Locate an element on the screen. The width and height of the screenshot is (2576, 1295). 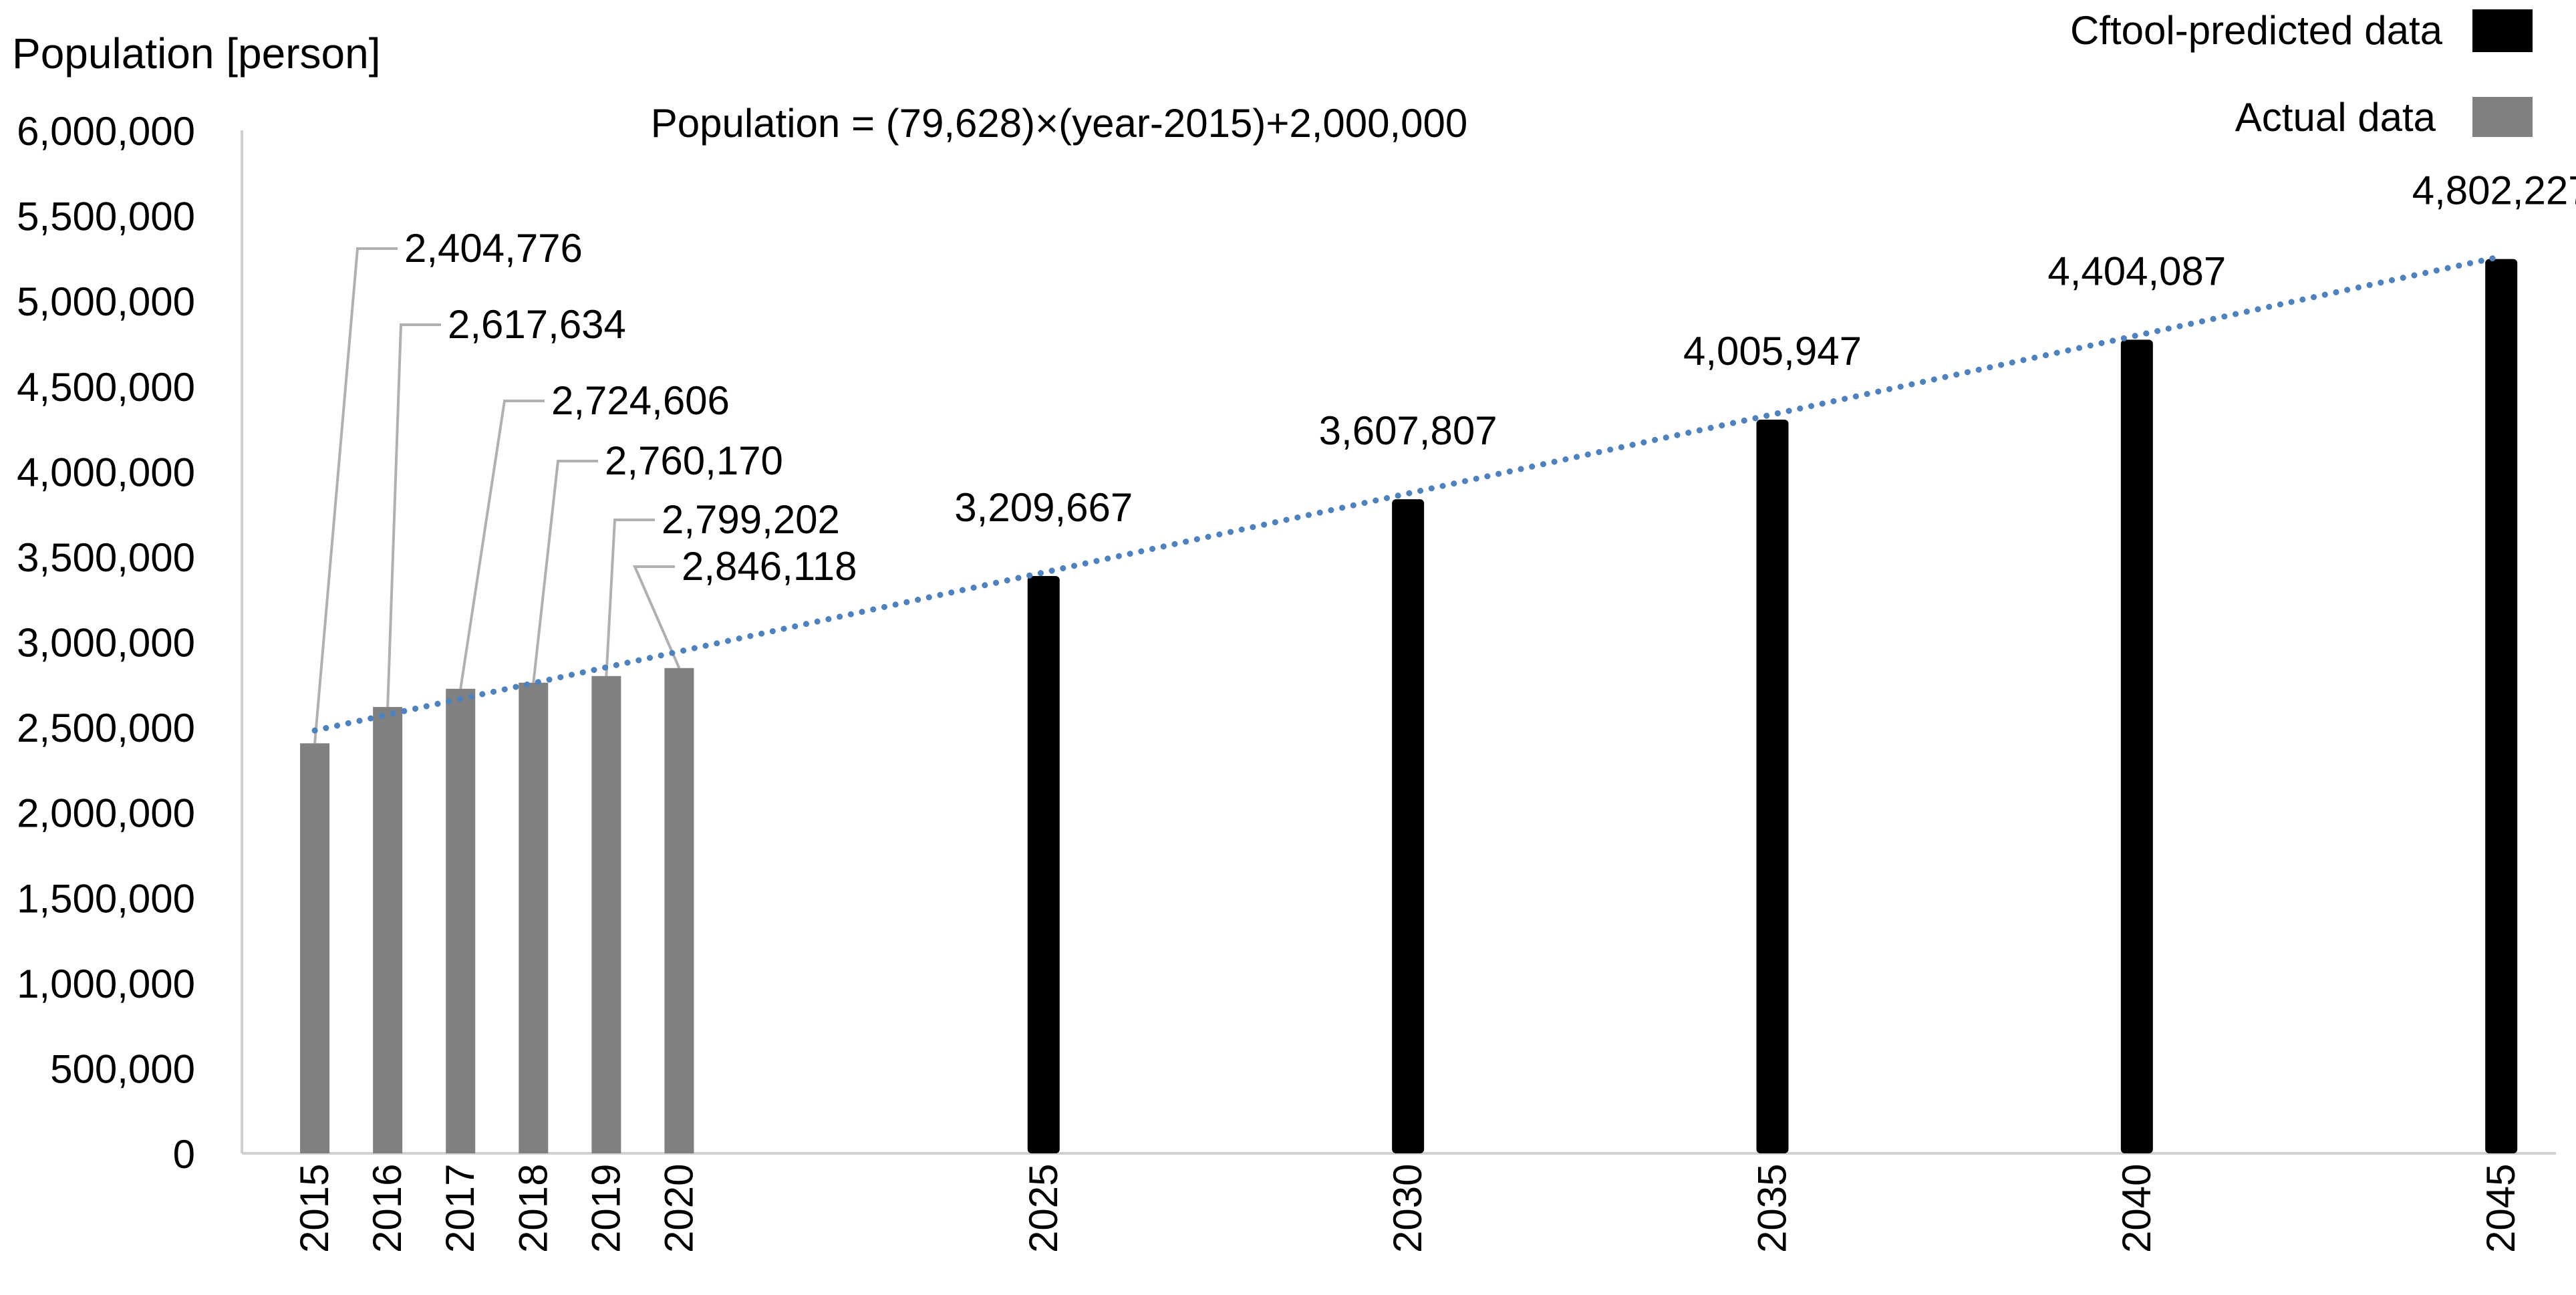
y-tick-label: 5,500,000 is located at coordinates (106, 216).